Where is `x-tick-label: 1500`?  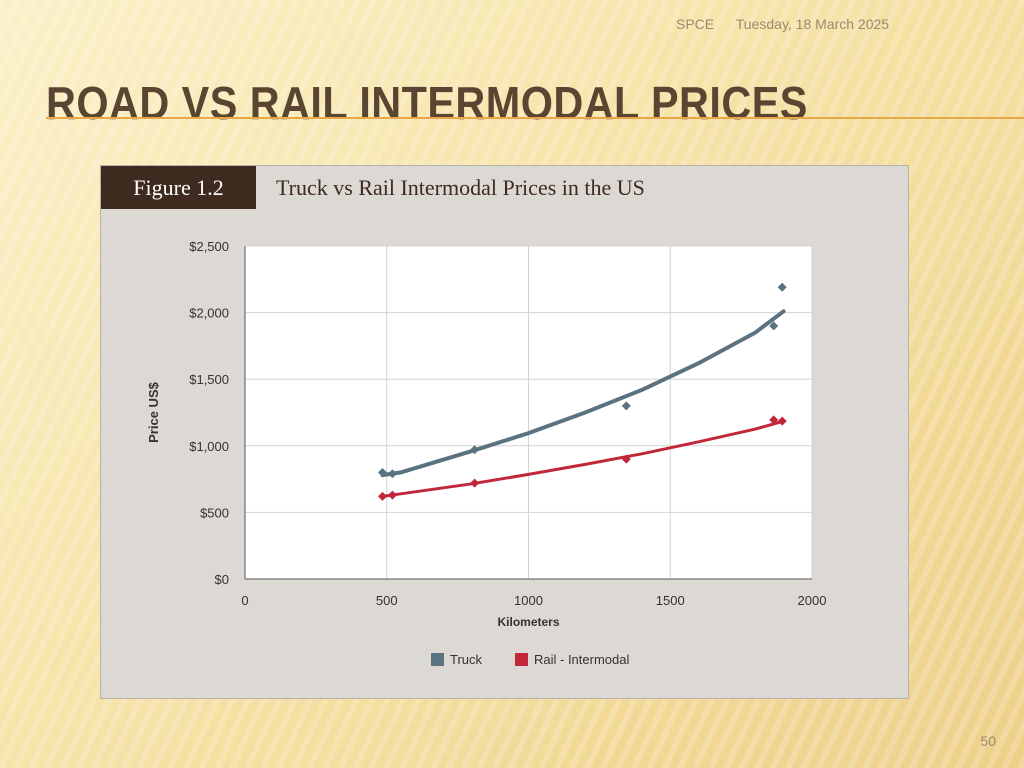 x-tick-label: 1500 is located at coordinates (670, 600).